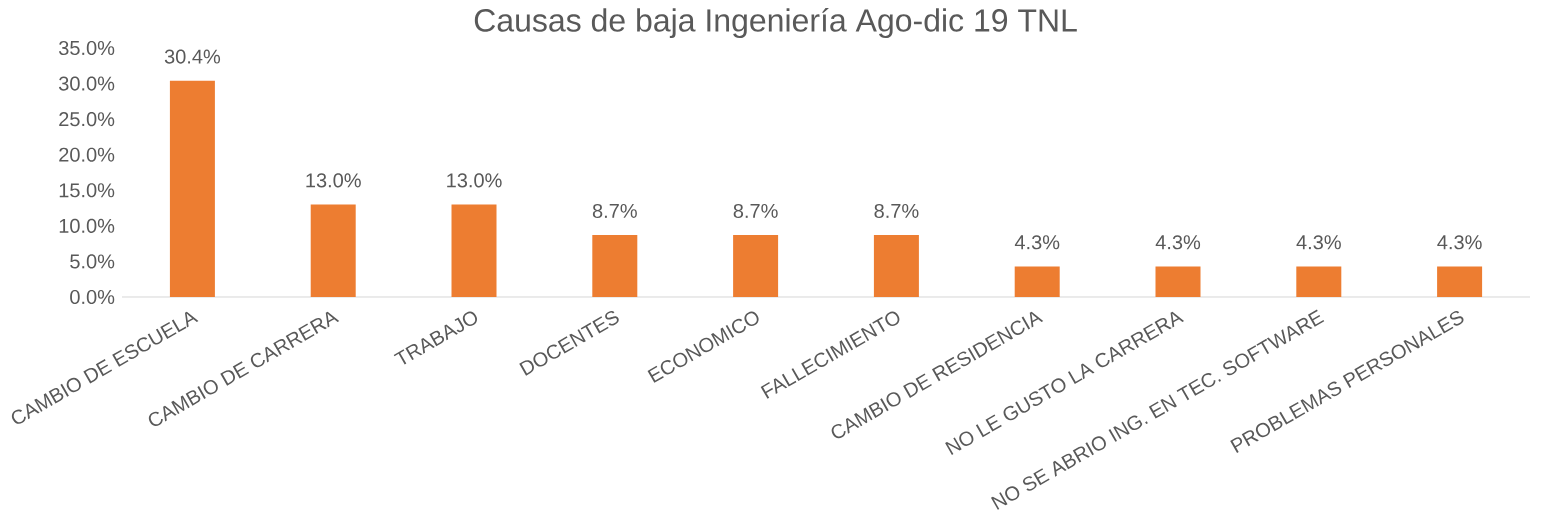 This screenshot has height=513, width=1551. Describe the element at coordinates (86, 47) in the screenshot. I see `y-tick-label: 35.0%` at that location.